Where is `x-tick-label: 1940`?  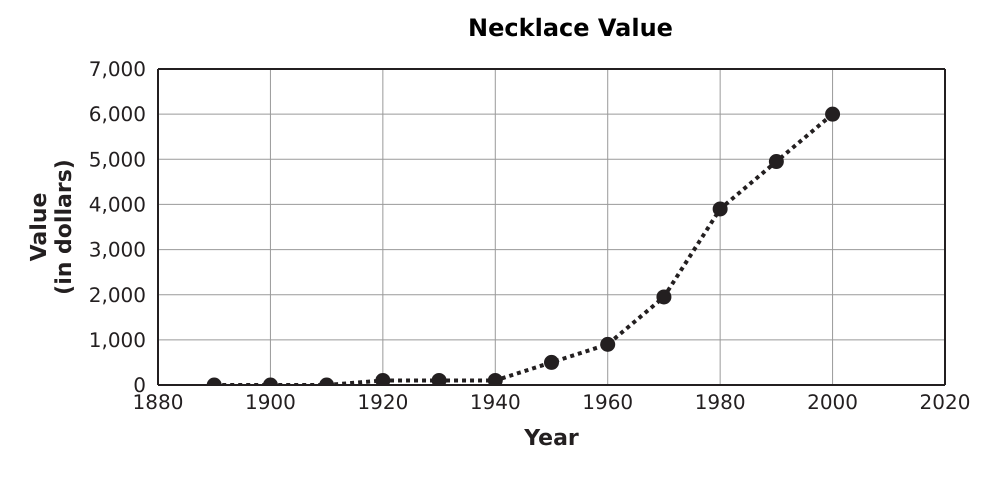
x-tick-label: 1940 is located at coordinates (495, 402).